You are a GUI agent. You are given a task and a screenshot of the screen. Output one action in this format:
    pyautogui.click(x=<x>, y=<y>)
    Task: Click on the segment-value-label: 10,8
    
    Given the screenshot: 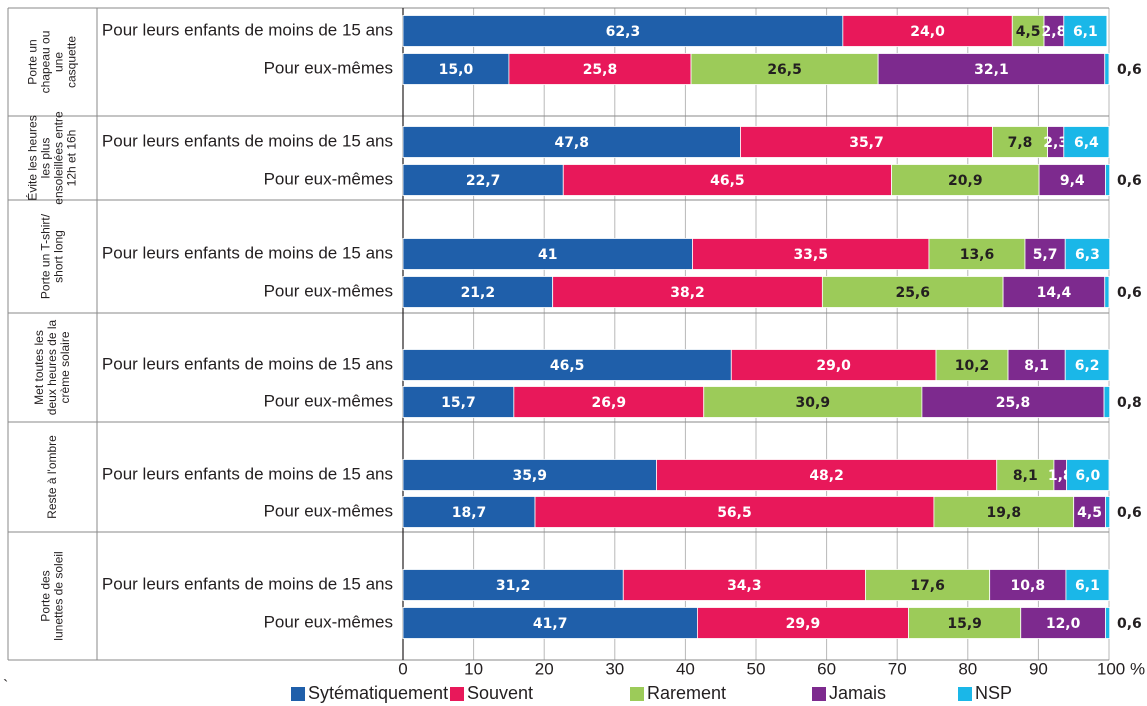 What is the action you would take?
    pyautogui.click(x=1028, y=586)
    